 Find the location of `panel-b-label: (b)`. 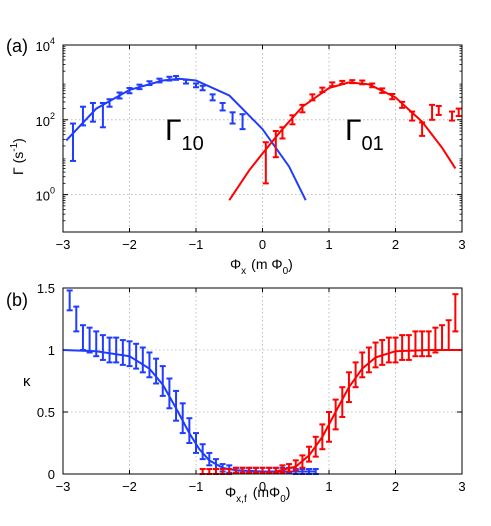

panel-b-label: (b) is located at coordinates (17, 300).